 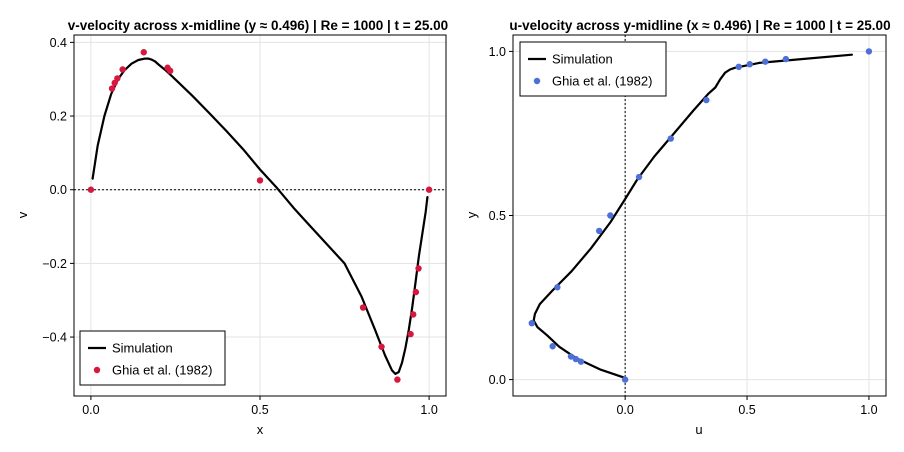 What do you see at coordinates (22, 214) in the screenshot?
I see `y-axis-label: v` at bounding box center [22, 214].